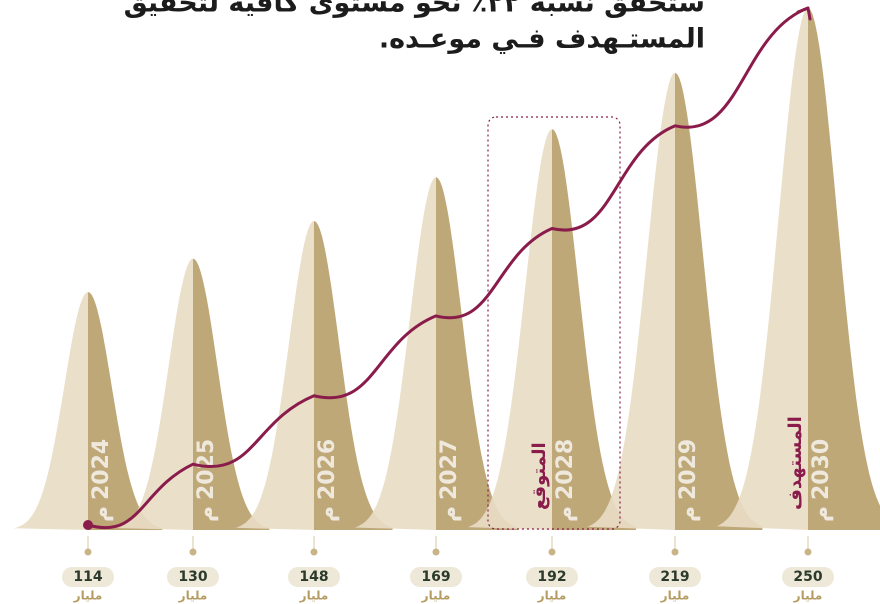 Image resolution: width=880 pixels, height=604 pixels. Describe the element at coordinates (101, 469) in the screenshot. I see `category-label: 2024` at that location.